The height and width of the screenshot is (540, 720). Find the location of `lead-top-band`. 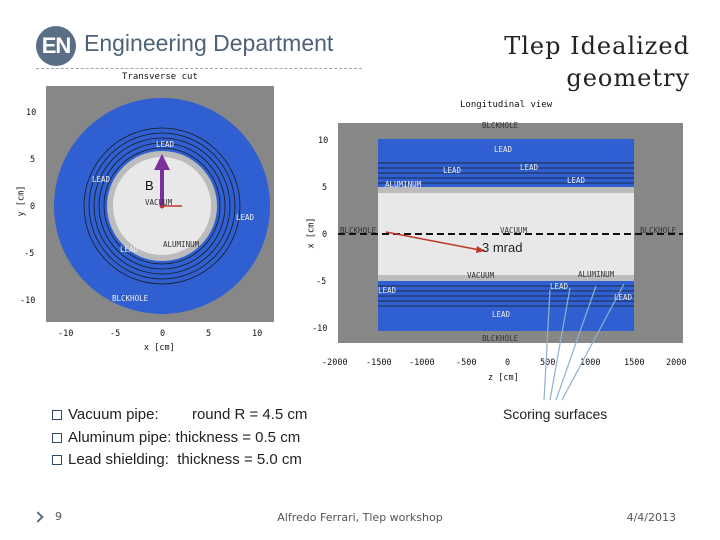

lead-top-band is located at coordinates (506, 164).